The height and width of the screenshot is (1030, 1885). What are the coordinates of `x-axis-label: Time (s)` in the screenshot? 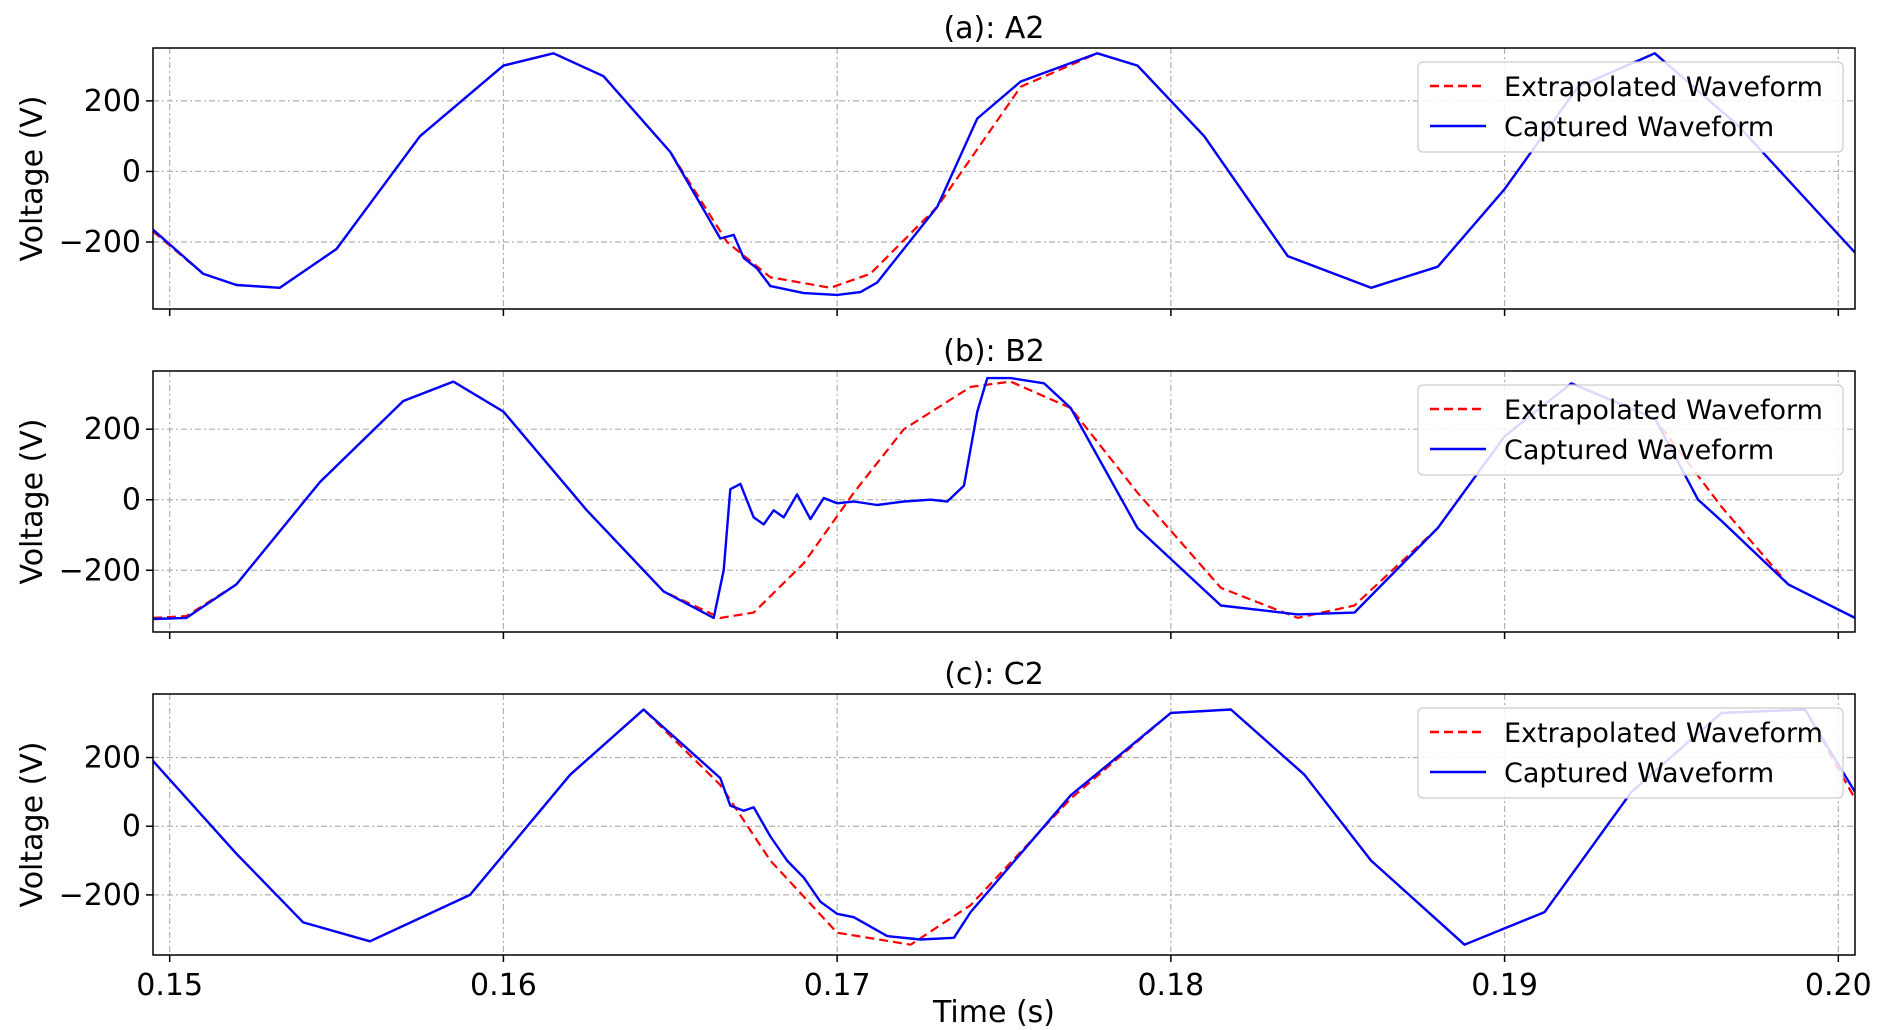 It's located at (993, 1012).